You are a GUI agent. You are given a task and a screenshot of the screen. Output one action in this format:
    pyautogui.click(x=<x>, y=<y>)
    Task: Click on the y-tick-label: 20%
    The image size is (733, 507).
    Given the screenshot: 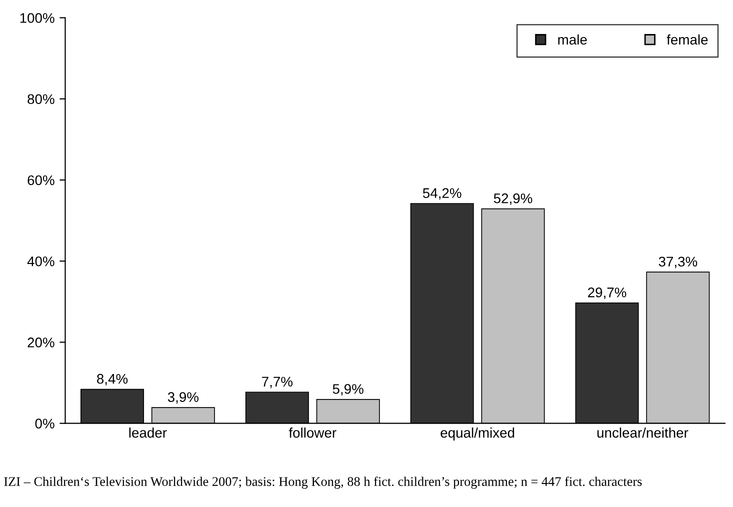 What is the action you would take?
    pyautogui.click(x=41, y=343)
    